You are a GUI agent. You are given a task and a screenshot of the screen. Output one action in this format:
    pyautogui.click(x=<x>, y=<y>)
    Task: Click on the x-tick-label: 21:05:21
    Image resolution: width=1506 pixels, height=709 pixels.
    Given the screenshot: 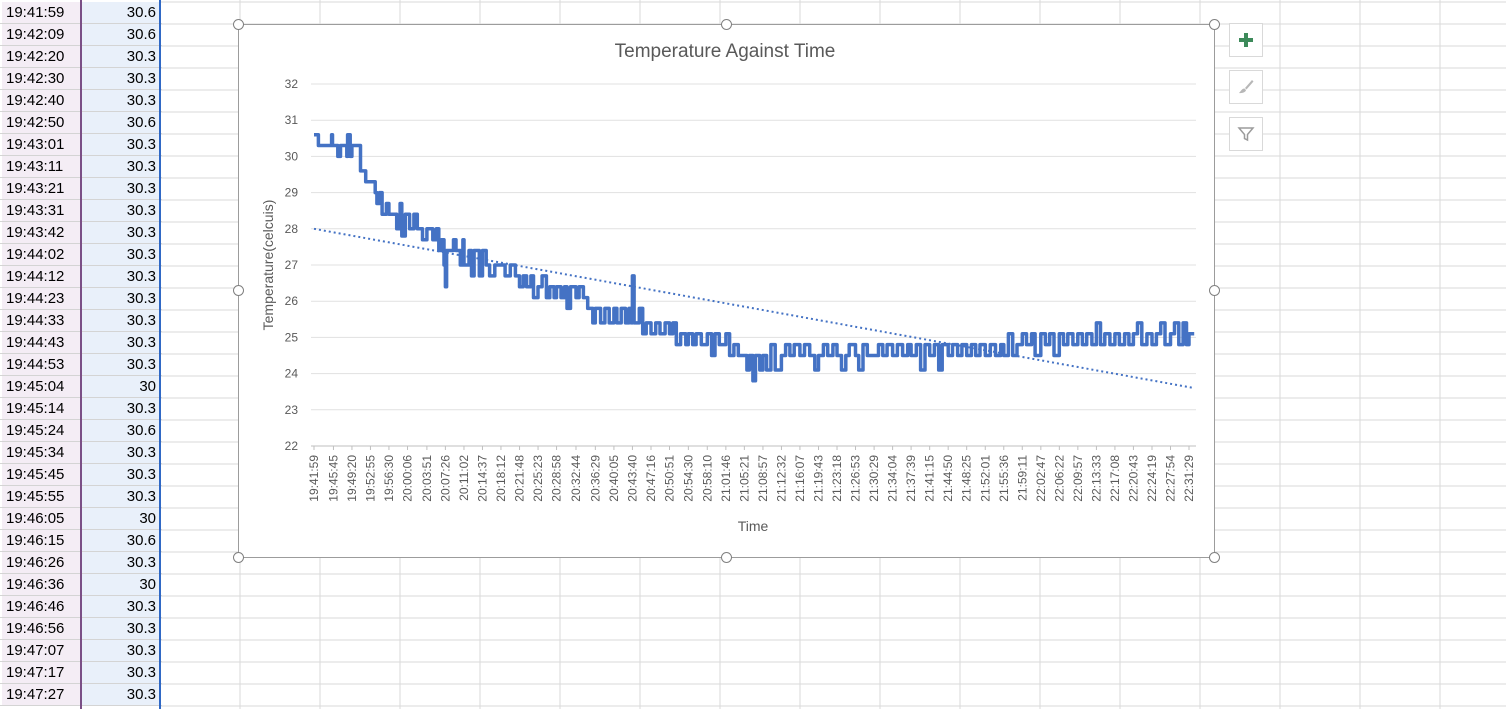 What is the action you would take?
    pyautogui.click(x=744, y=478)
    